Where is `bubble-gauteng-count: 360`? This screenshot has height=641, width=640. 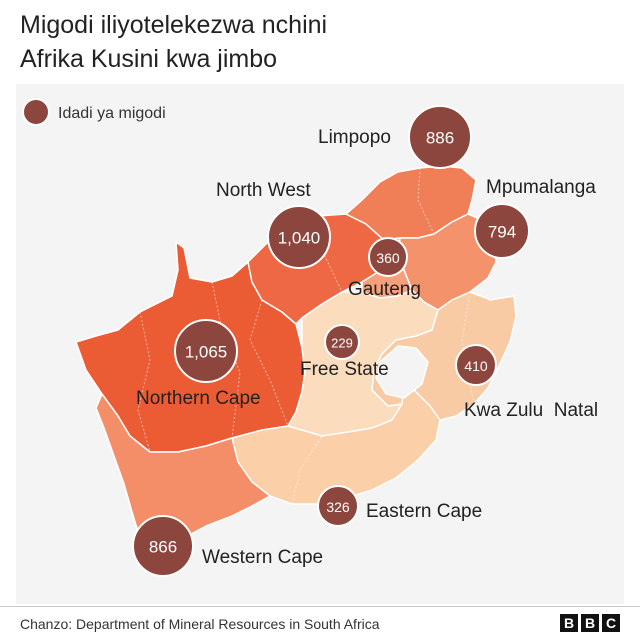 bubble-gauteng-count: 360 is located at coordinates (388, 258).